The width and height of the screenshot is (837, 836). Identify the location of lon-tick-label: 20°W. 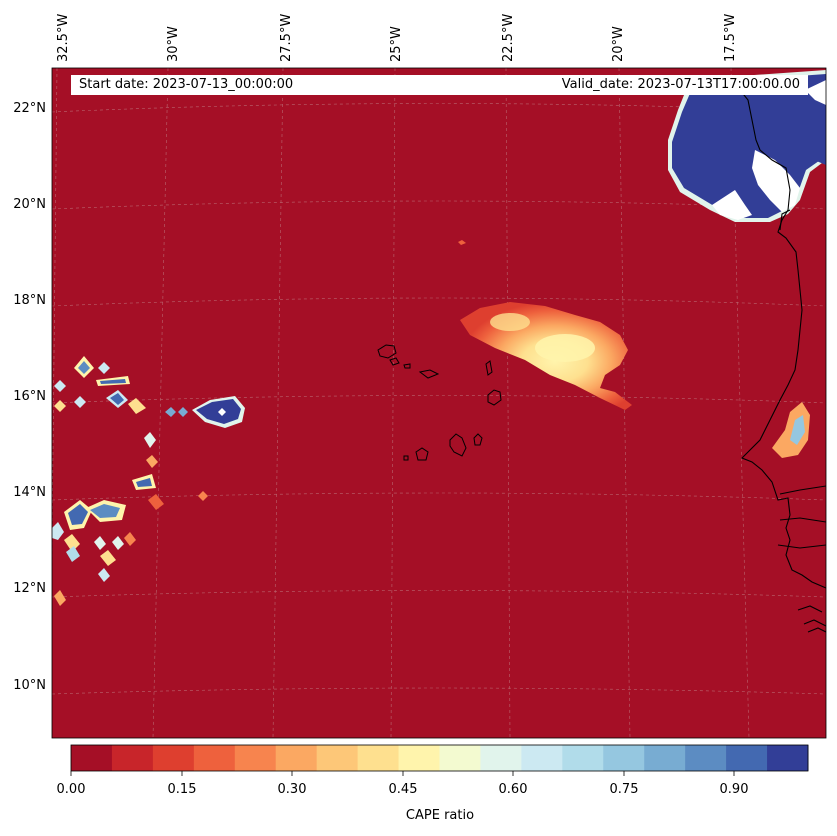
(618, 44).